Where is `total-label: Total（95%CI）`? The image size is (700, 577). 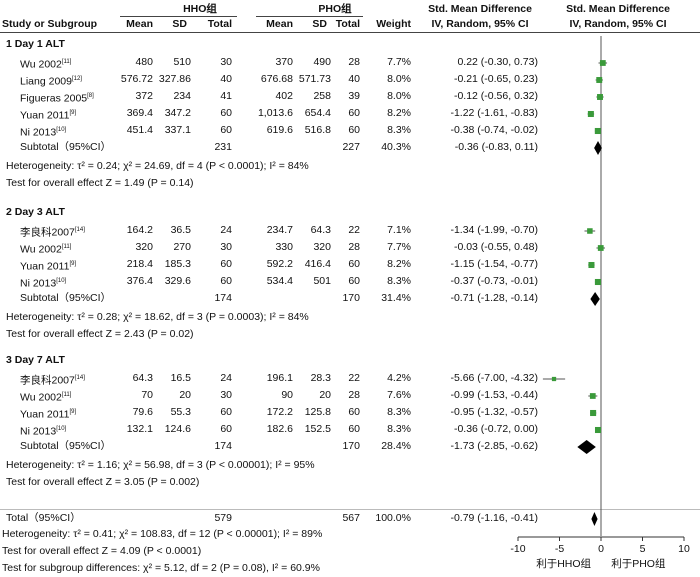
total-label: Total（95%CI） is located at coordinates (43, 518).